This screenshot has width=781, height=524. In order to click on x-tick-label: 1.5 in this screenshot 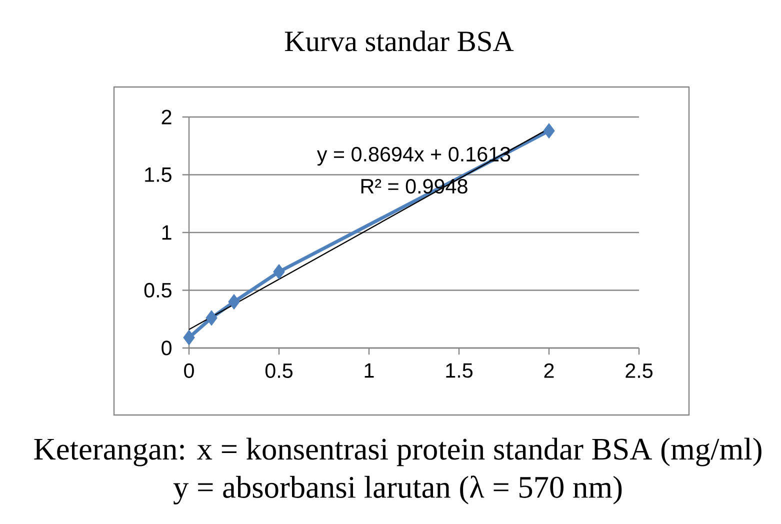, I will do `click(459, 370)`.